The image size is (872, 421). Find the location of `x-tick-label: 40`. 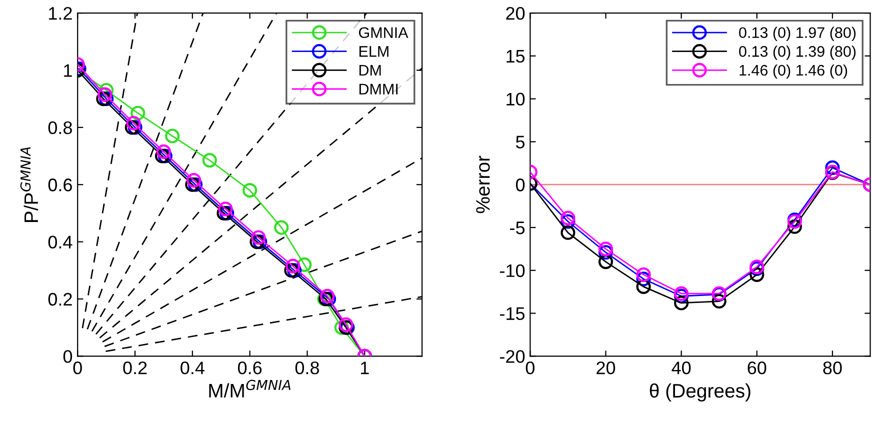

x-tick-label: 40 is located at coordinates (681, 368).